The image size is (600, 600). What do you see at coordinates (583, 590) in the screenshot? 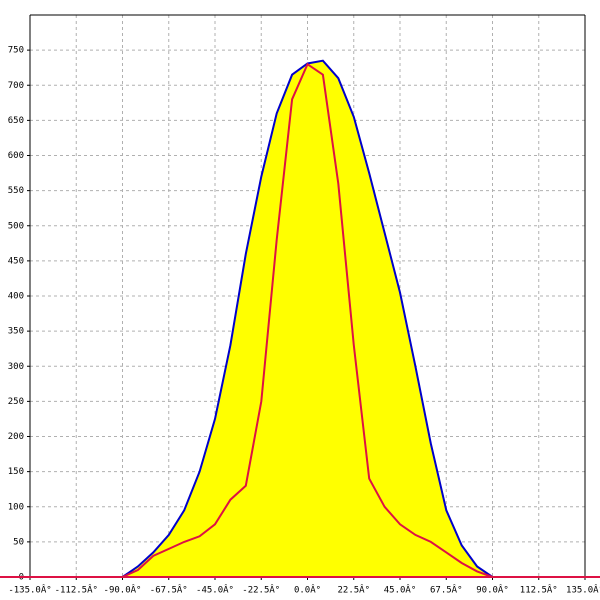
I see `x-tick-label: 135.0Â°` at bounding box center [583, 590].